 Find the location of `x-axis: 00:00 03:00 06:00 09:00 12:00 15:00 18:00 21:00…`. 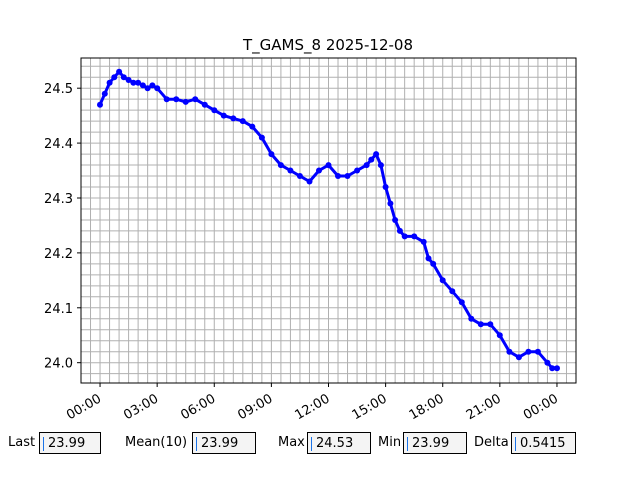

x-axis: 00:00 03:00 06:00 09:00 12:00 15:00 18:00 21:00… is located at coordinates (312, 401).